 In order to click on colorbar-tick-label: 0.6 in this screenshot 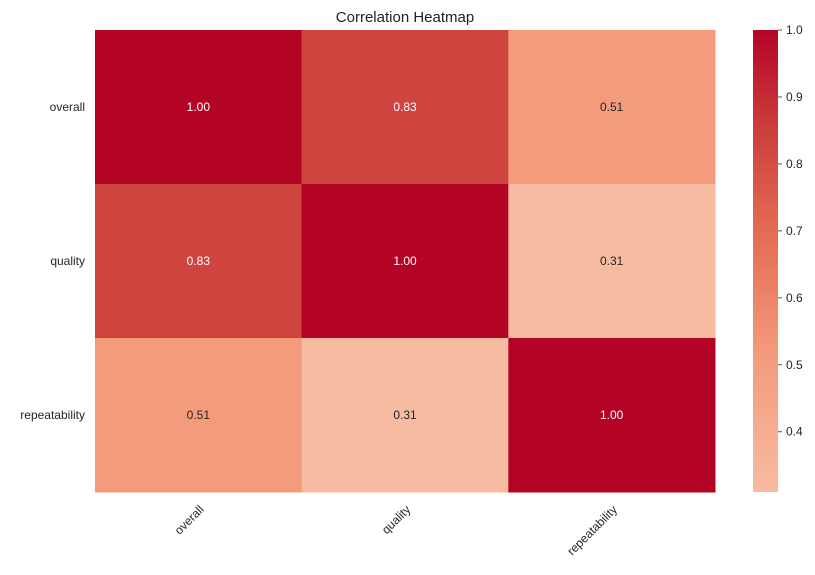, I will do `click(794, 298)`.